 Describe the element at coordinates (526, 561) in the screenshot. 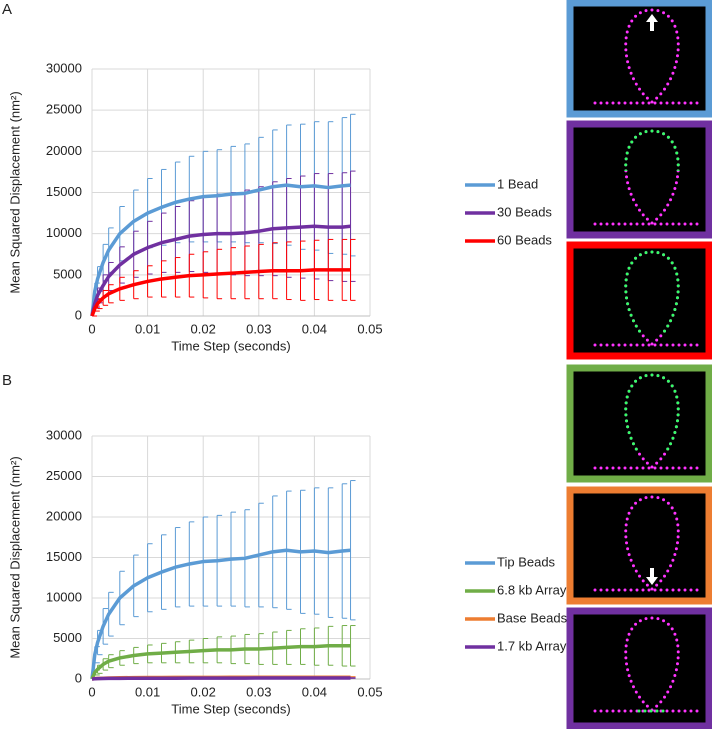

I see `legend-label: Tip Beads` at that location.